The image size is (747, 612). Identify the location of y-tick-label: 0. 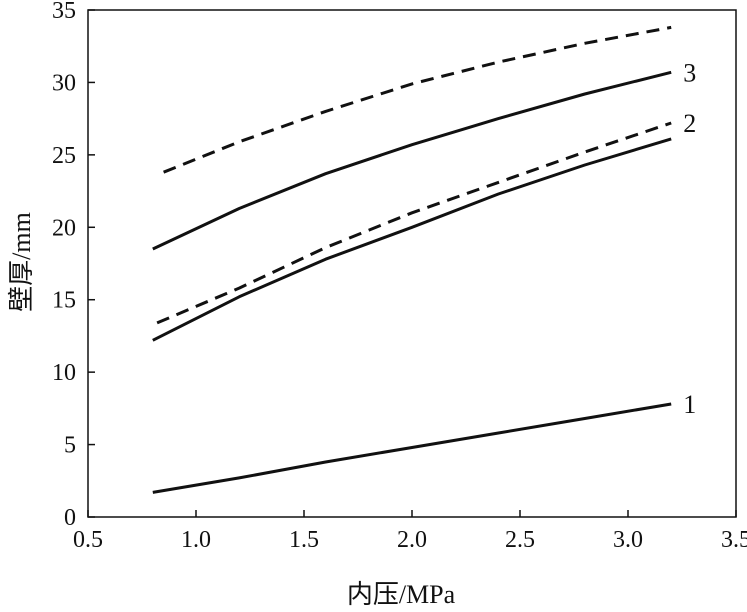
(70, 518).